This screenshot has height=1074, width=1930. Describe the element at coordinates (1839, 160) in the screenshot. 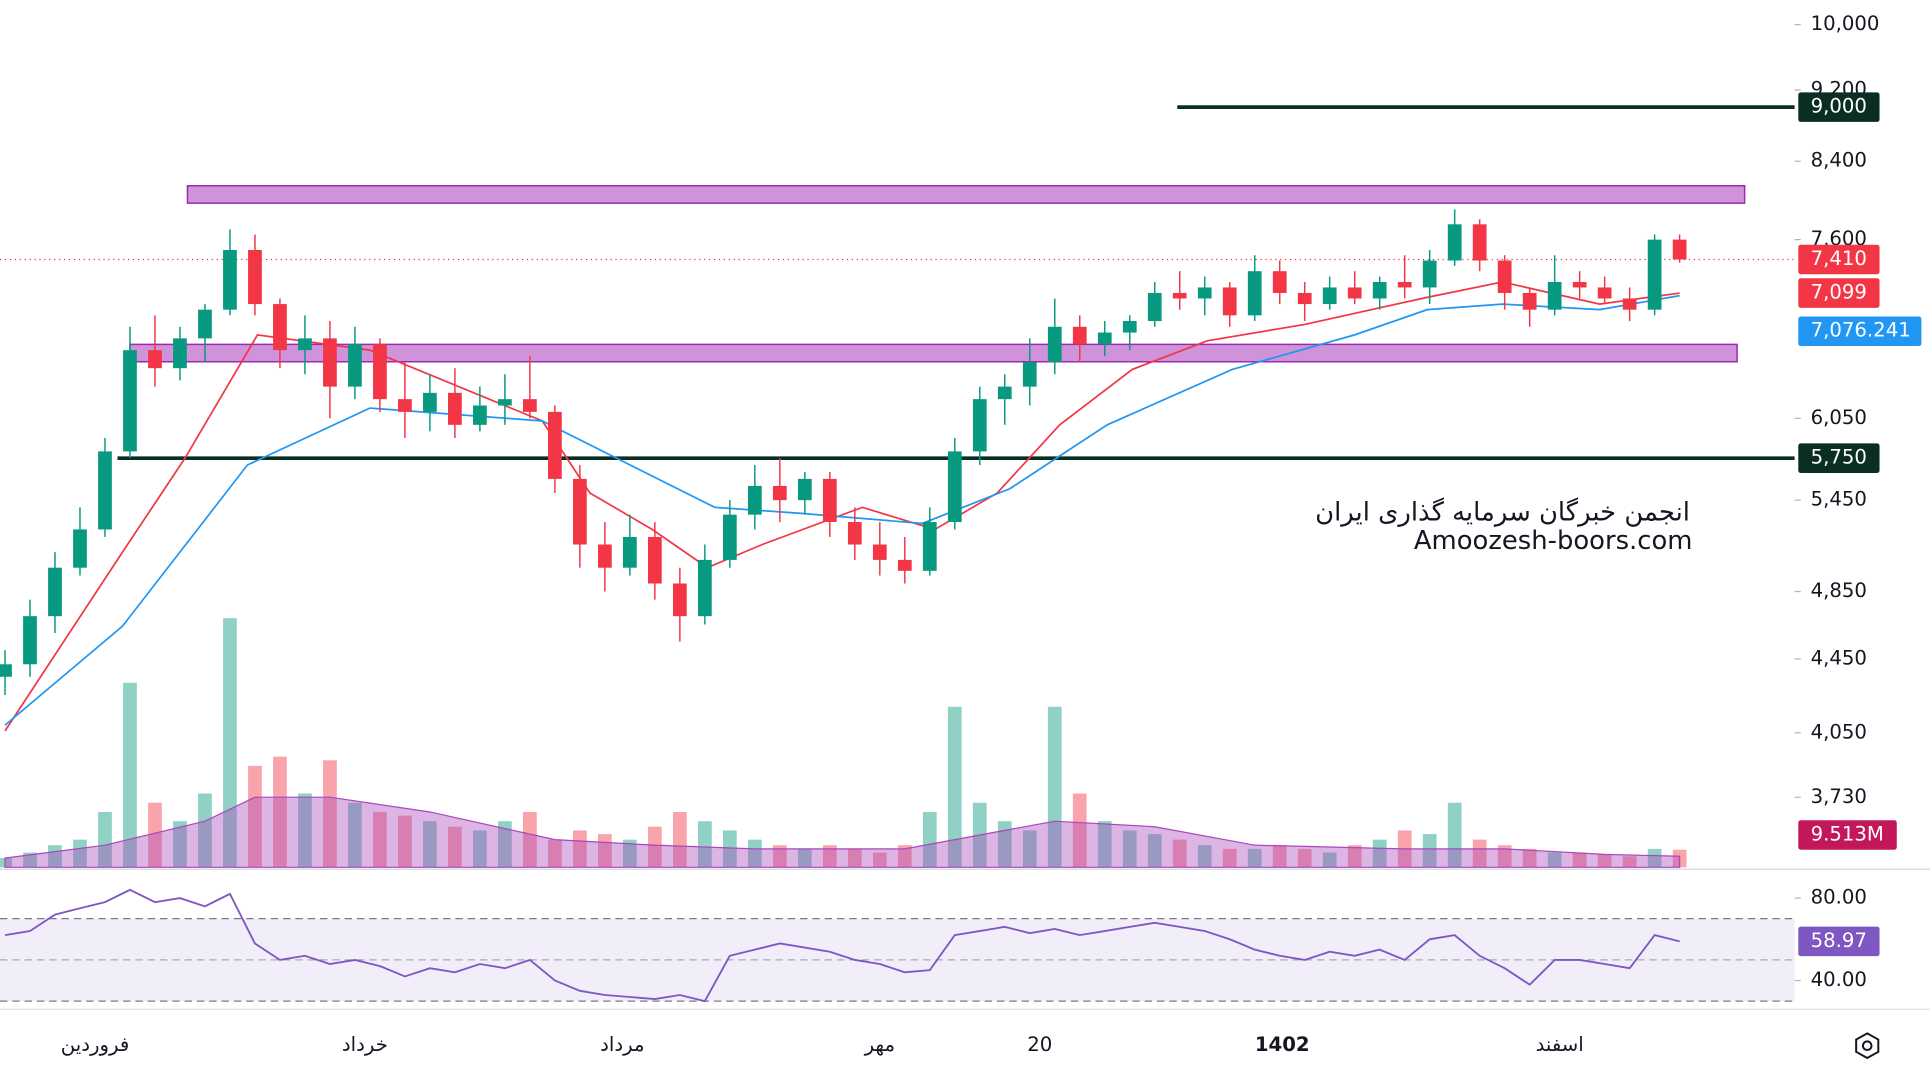

I see `y-tick-label: 8,400` at that location.